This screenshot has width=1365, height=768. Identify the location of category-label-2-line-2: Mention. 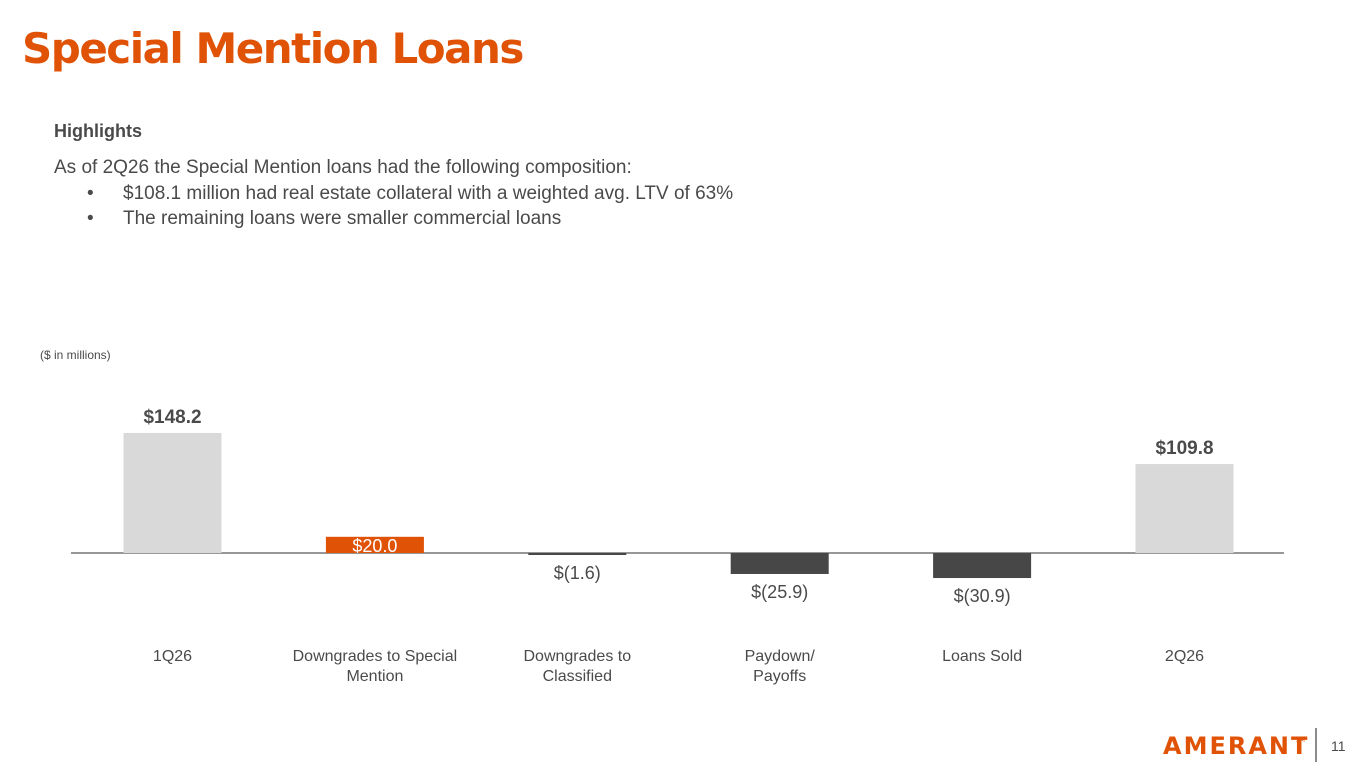
(374, 676).